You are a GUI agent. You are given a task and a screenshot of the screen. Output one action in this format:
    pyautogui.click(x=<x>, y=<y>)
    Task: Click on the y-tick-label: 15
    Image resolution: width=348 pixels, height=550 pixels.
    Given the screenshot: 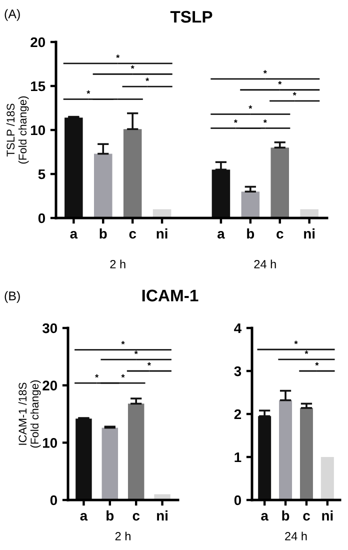 What is the action you would take?
    pyautogui.click(x=38, y=86)
    